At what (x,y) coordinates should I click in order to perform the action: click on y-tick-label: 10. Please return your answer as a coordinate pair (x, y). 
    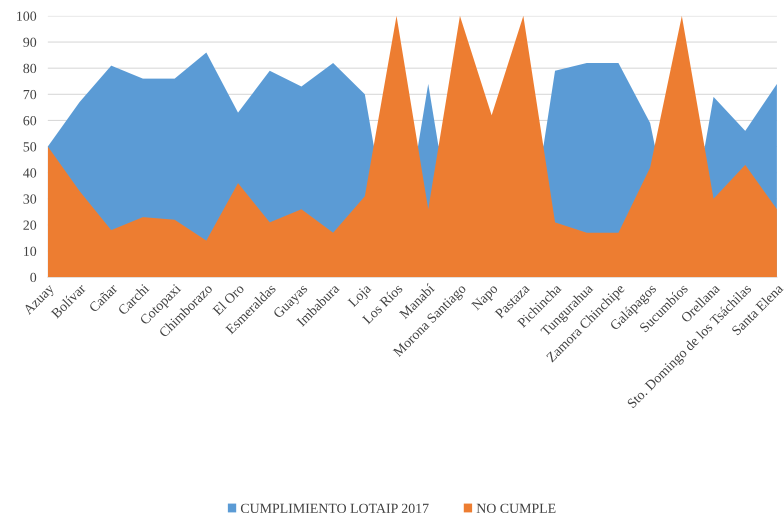
    Looking at the image, I should click on (30, 251).